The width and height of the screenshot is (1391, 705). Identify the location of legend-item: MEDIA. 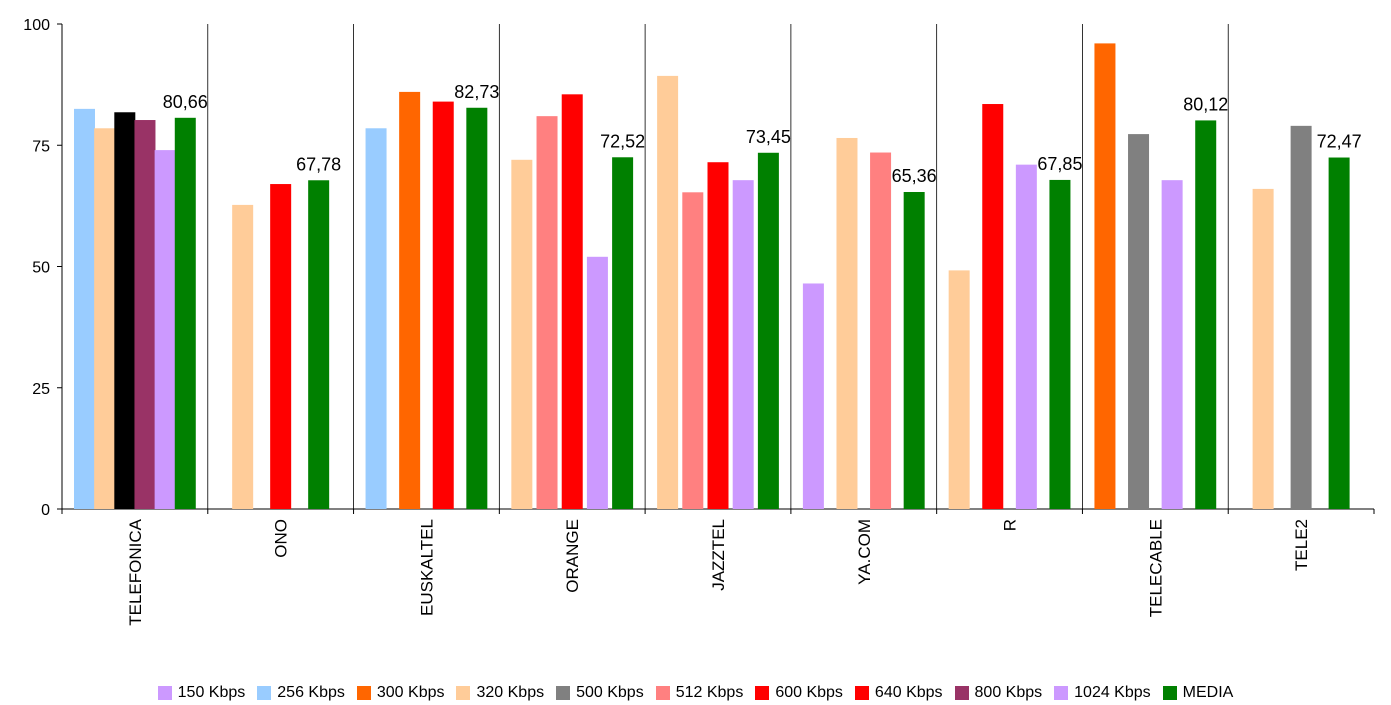
(1198, 693).